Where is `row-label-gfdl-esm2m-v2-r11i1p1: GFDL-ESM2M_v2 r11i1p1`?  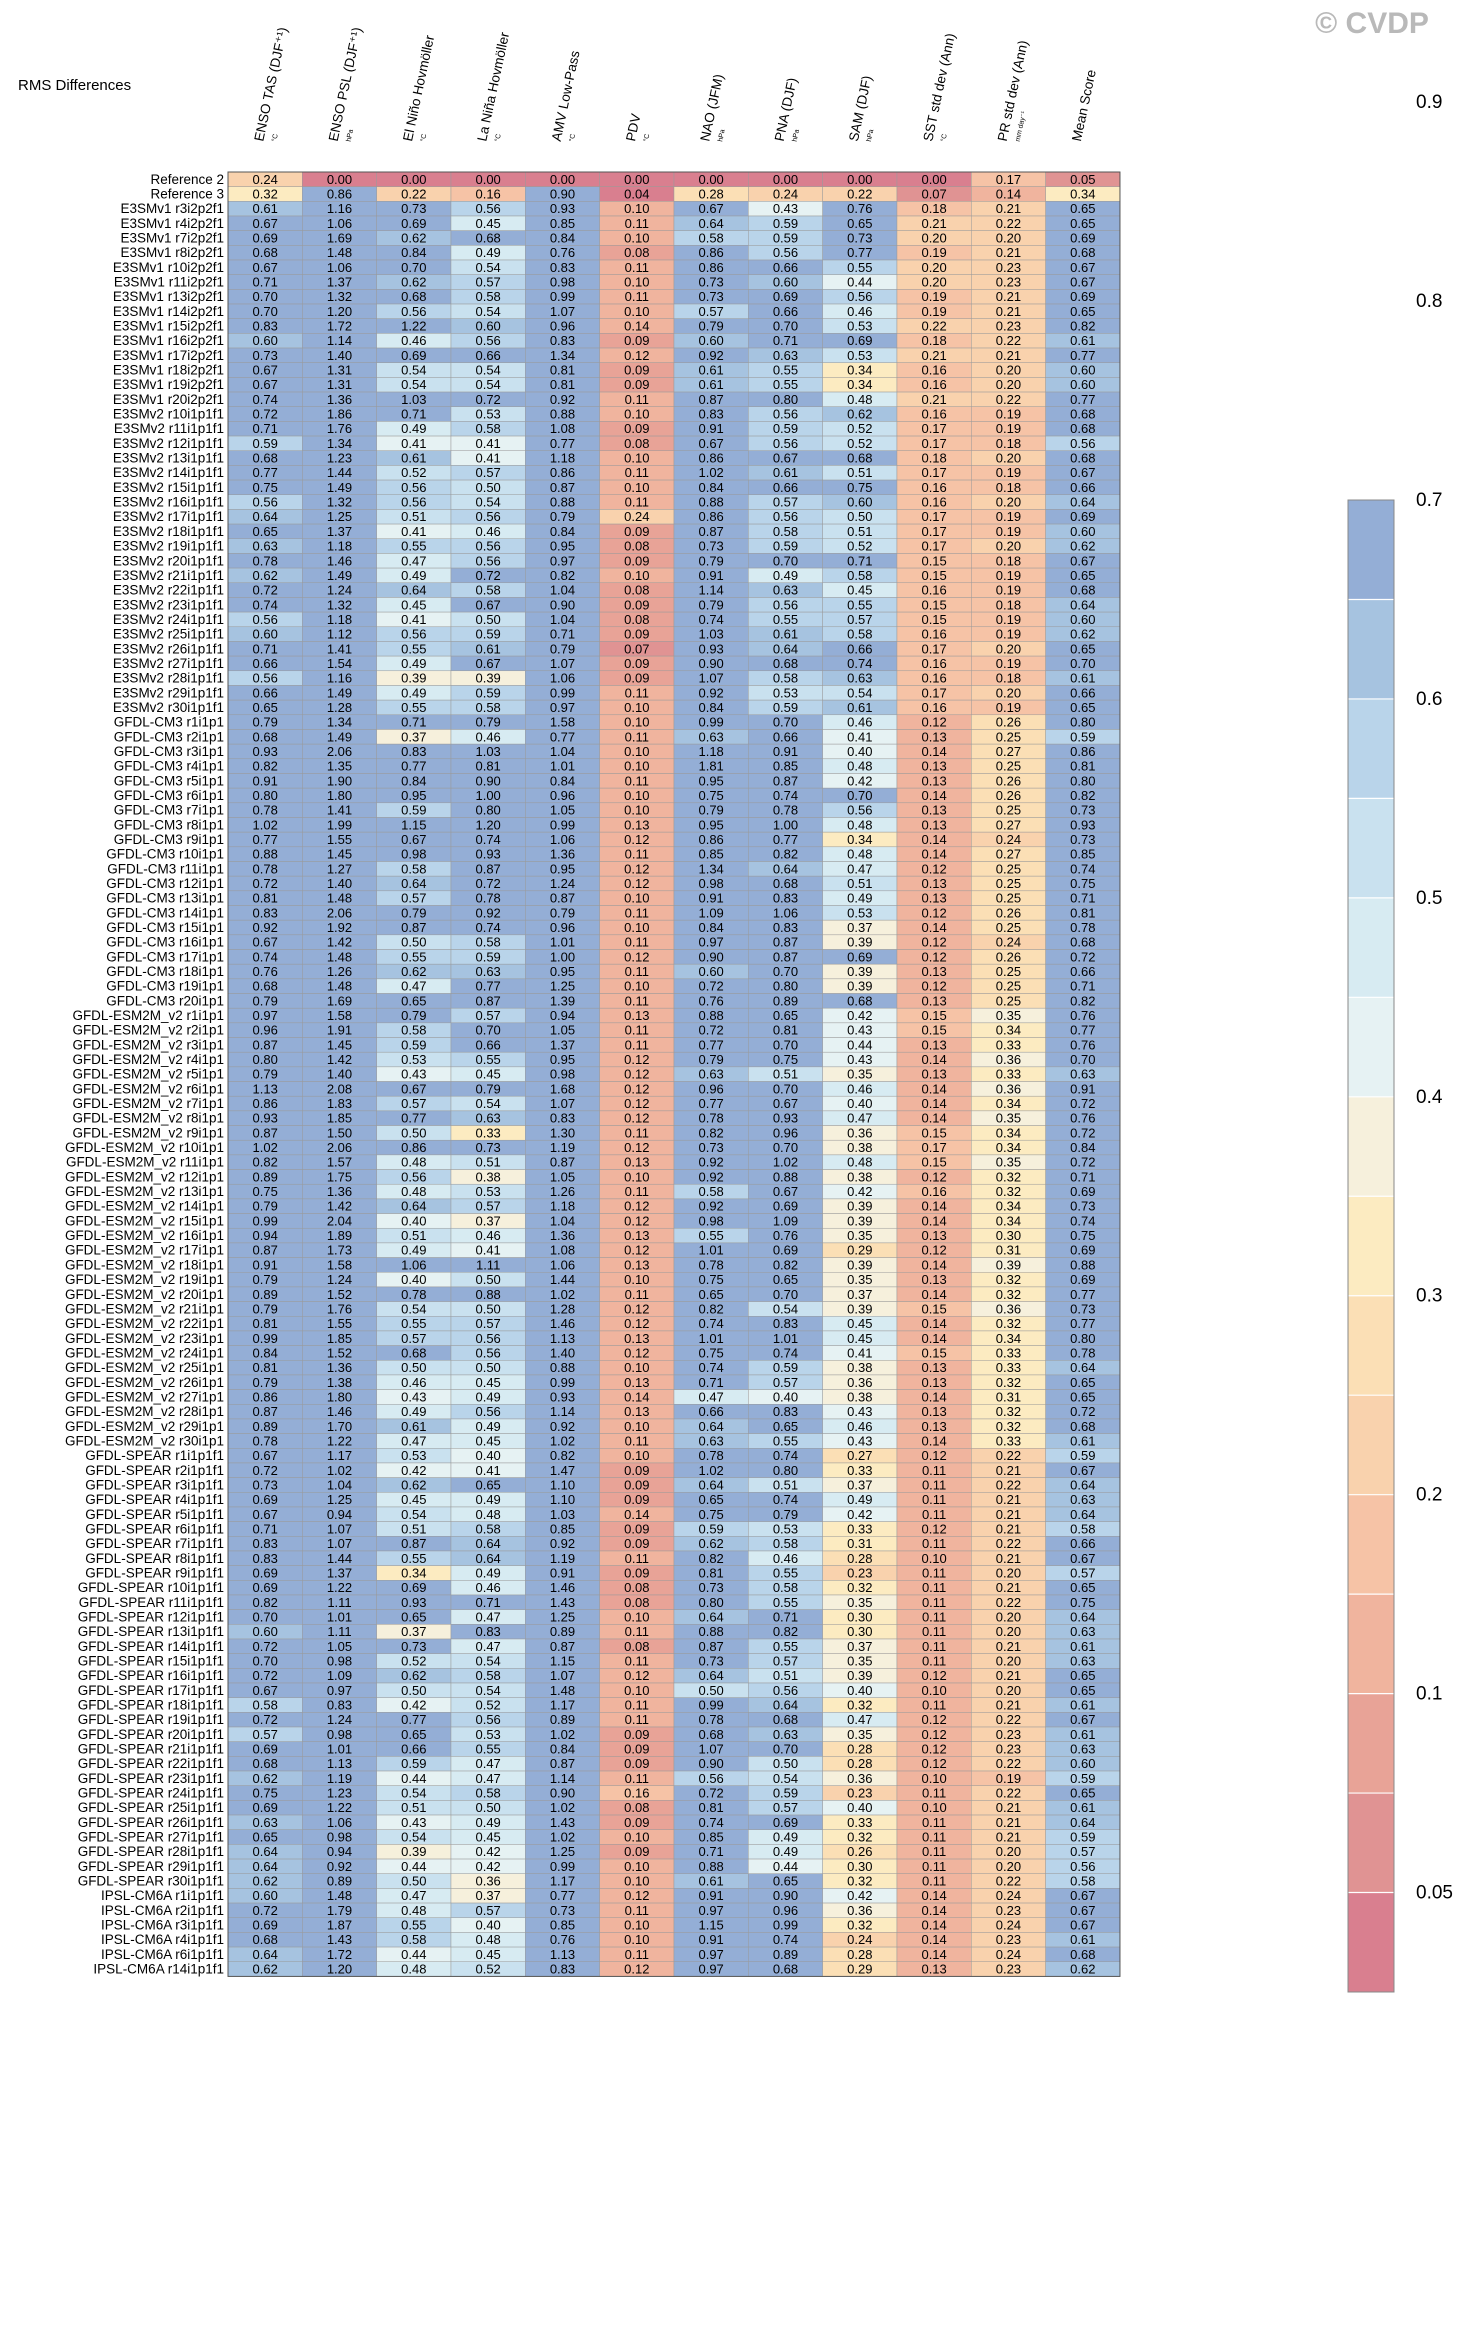
row-label-gfdl-esm2m-v2-r11i1p1: GFDL-ESM2M_v2 r11i1p1 is located at coordinates (145, 1162).